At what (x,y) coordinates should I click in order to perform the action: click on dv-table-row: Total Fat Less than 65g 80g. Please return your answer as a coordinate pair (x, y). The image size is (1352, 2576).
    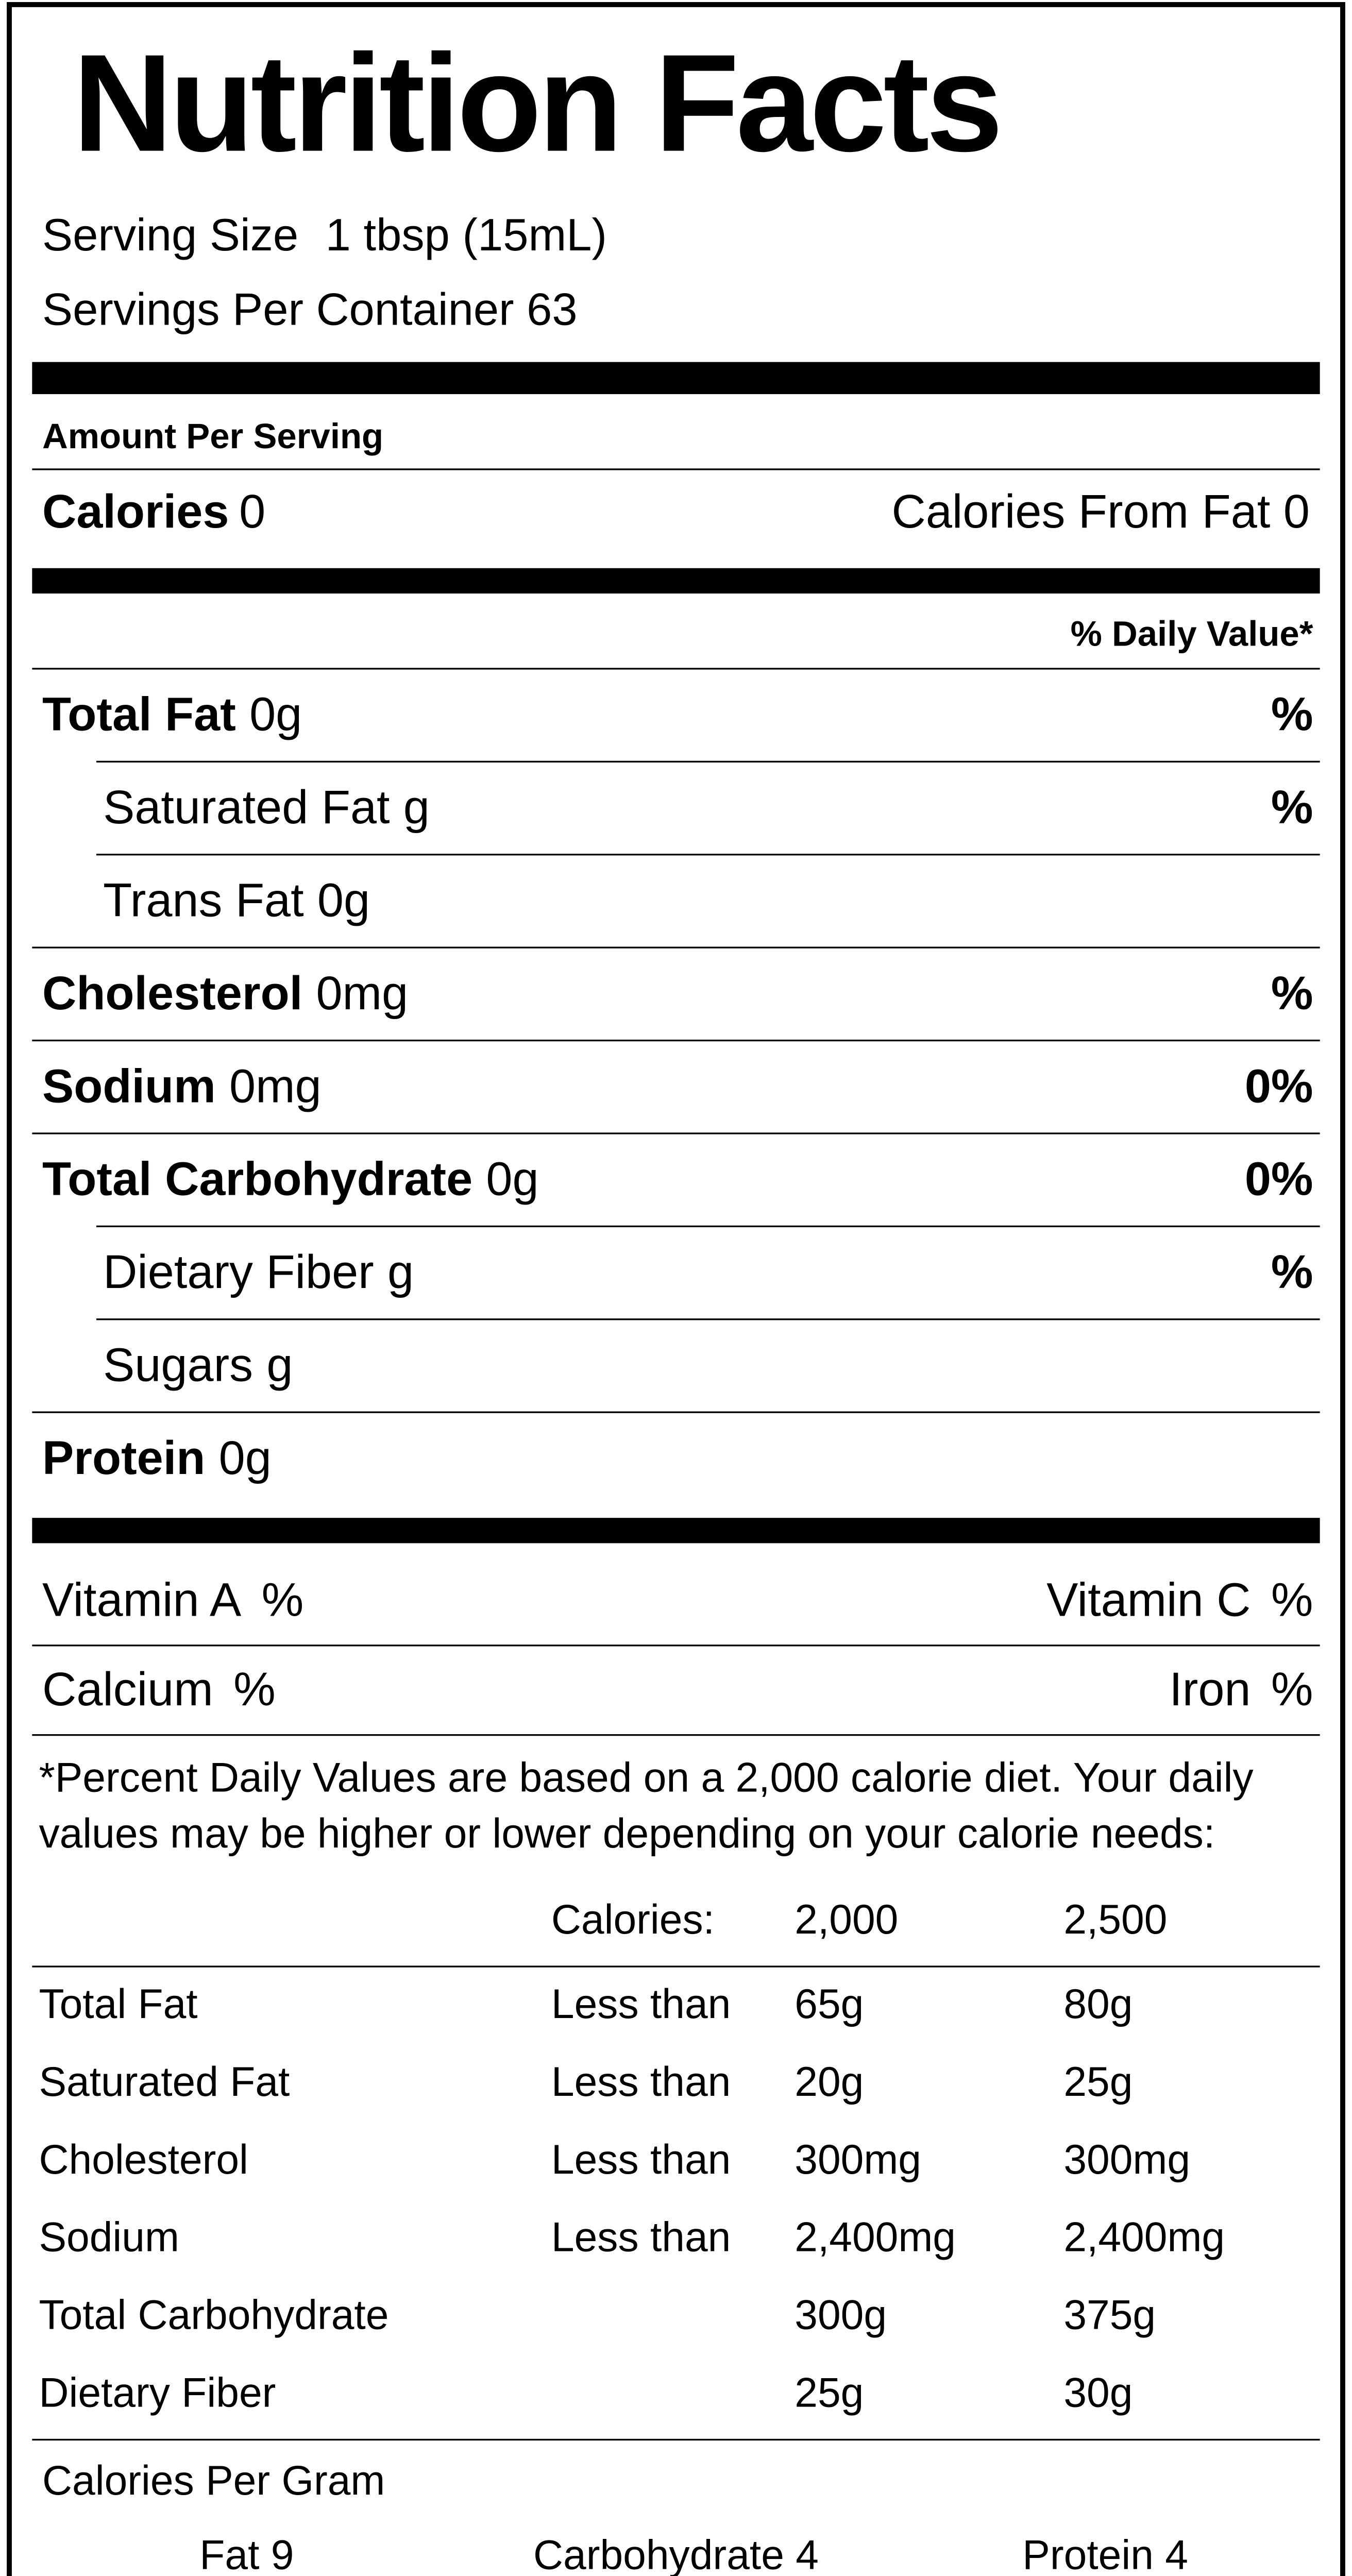
    Looking at the image, I should click on (676, 2006).